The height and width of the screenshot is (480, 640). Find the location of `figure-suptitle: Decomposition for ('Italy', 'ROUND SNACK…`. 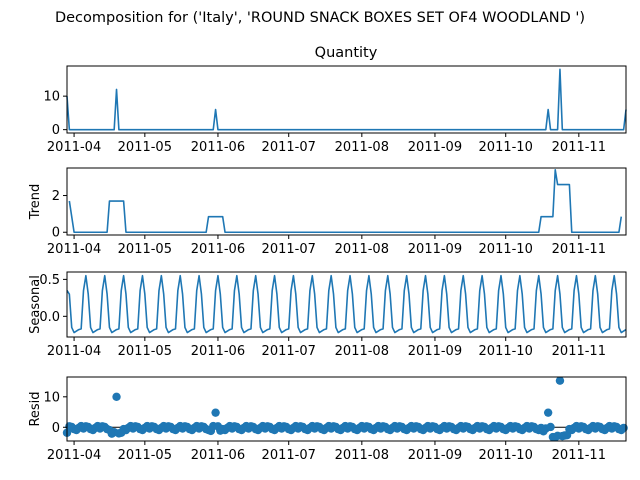

figure-suptitle: Decomposition for ('Italy', 'ROUND SNACK… is located at coordinates (320, 18).